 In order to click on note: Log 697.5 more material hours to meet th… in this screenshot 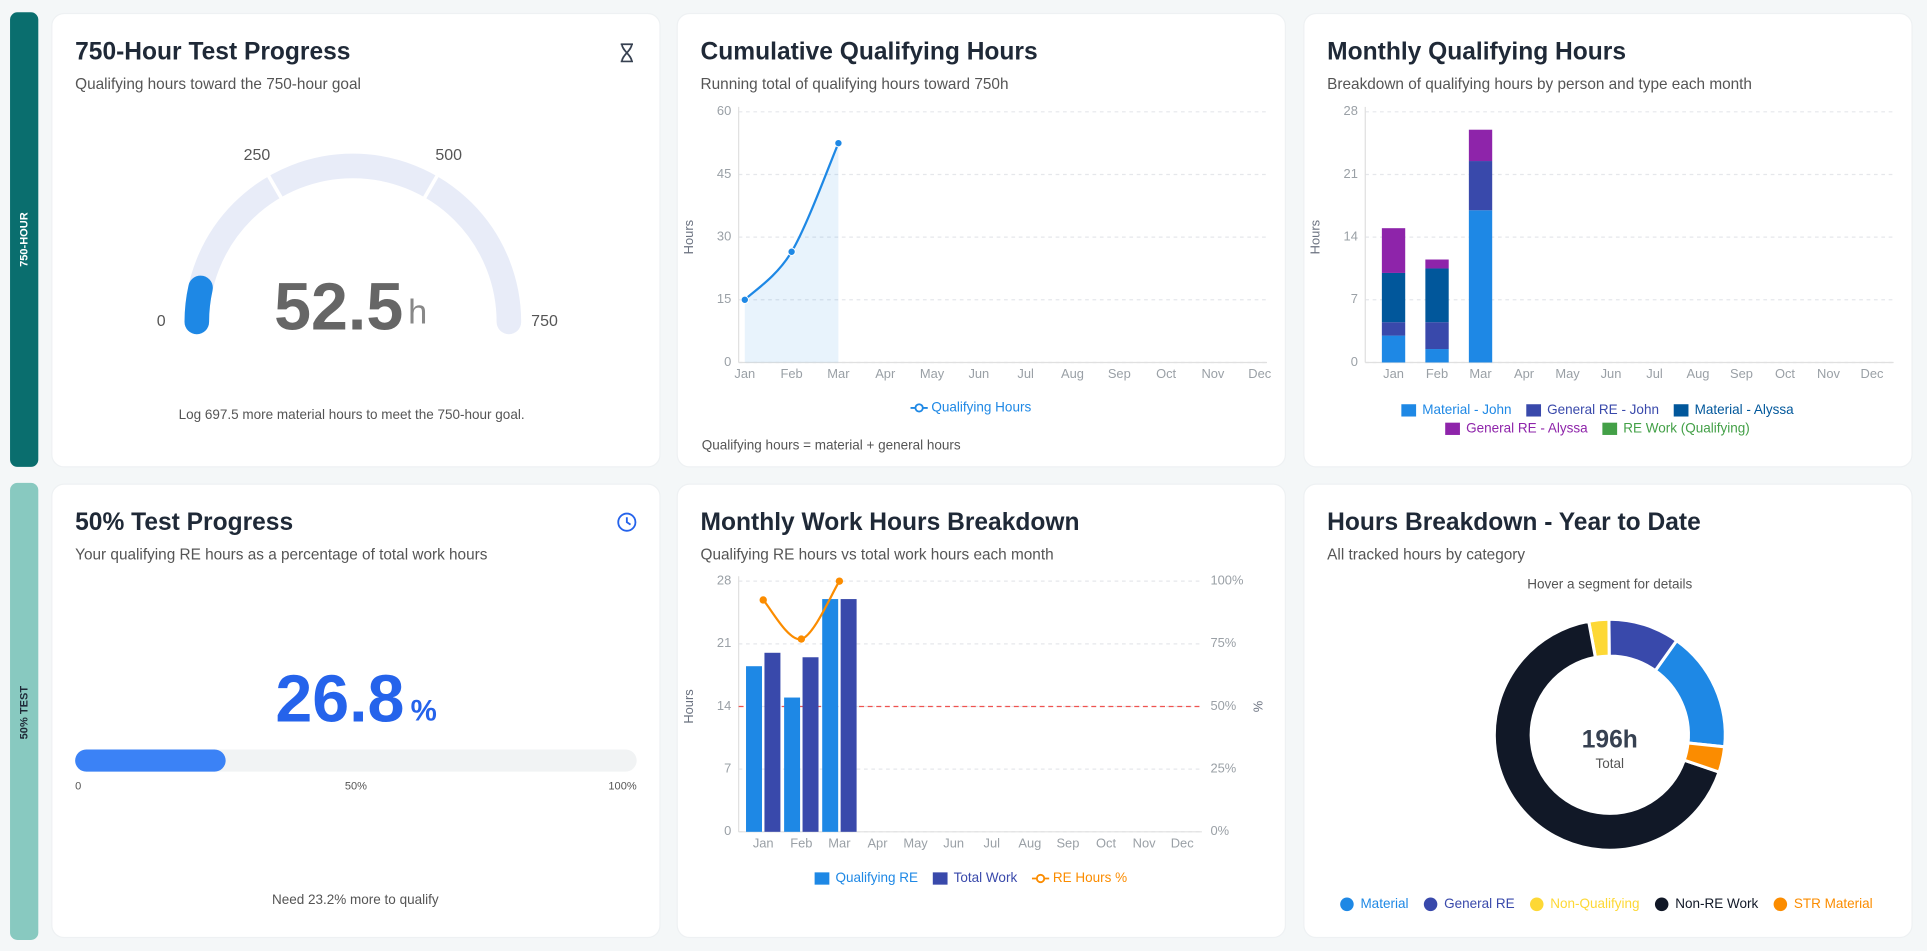, I will do `click(352, 414)`.